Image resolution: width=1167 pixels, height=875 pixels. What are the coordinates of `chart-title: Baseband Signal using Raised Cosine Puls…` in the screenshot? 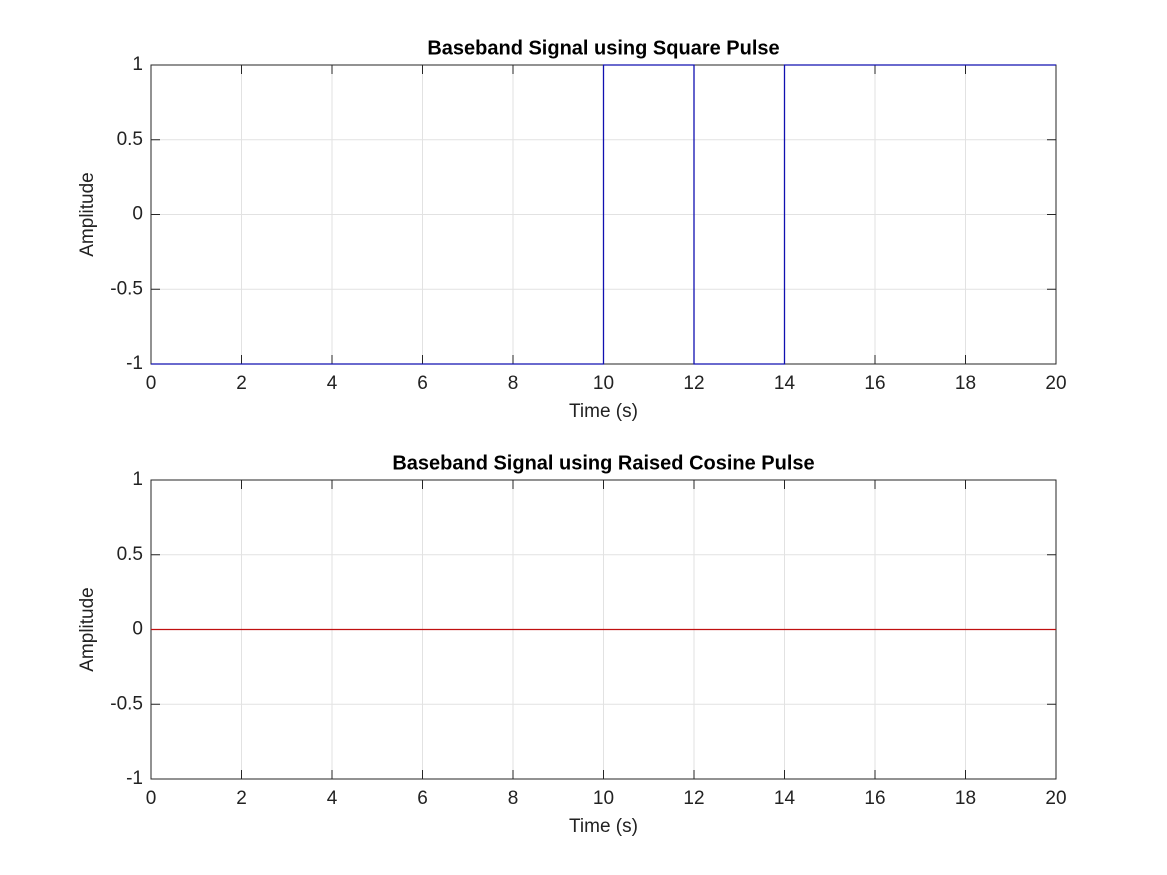 It's located at (603, 463).